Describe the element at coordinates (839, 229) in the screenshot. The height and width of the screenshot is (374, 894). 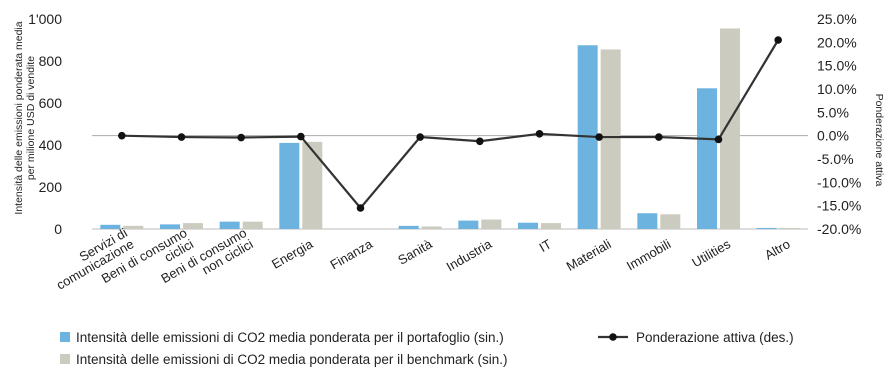
I see `right-axis-tick-label: -20.0%` at that location.